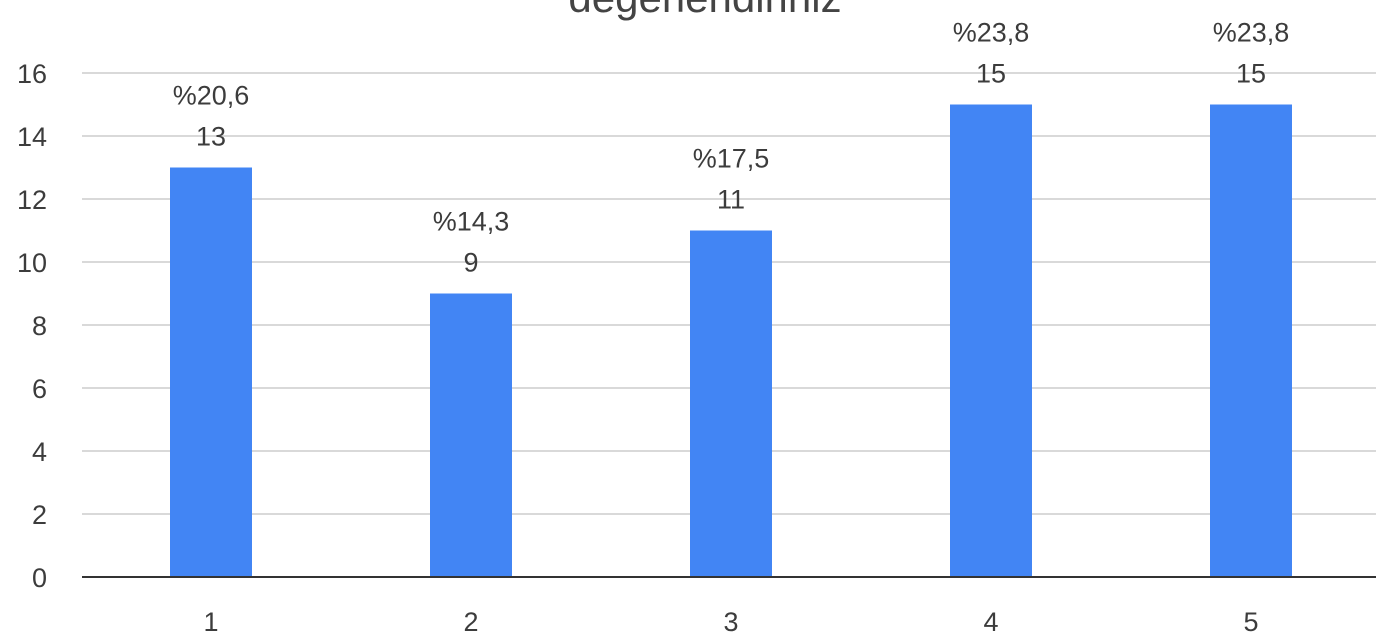  I want to click on x-tick-label: 1, so click(210, 622).